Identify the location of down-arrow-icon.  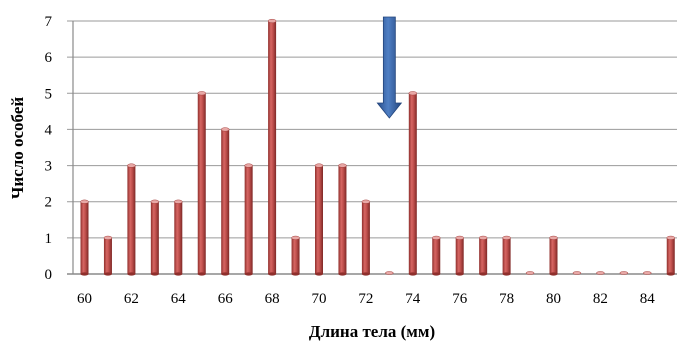
(389, 67).